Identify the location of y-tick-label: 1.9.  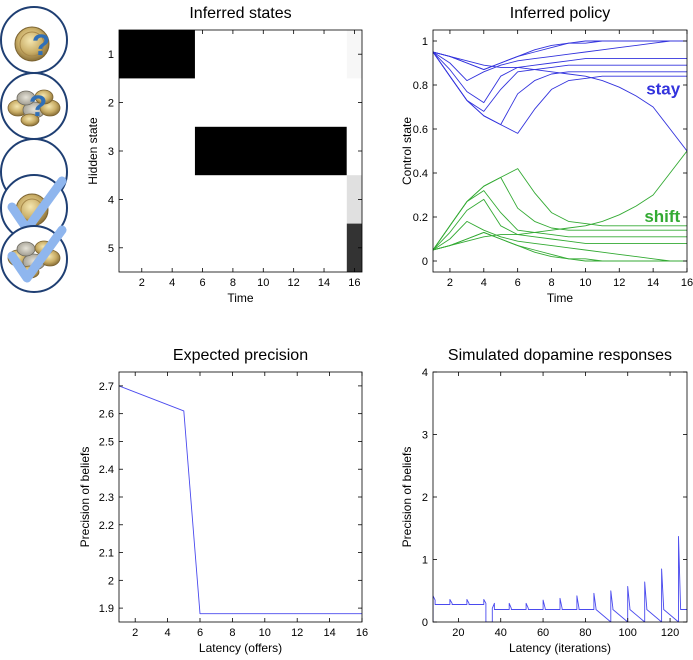
(106, 609).